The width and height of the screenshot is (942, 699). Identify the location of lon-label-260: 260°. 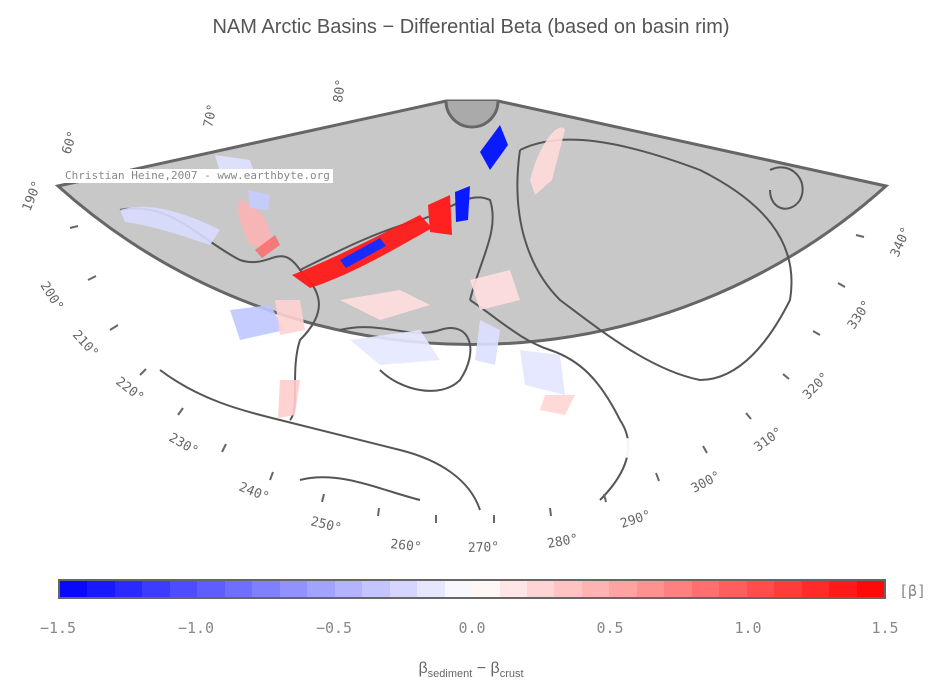
(406, 546).